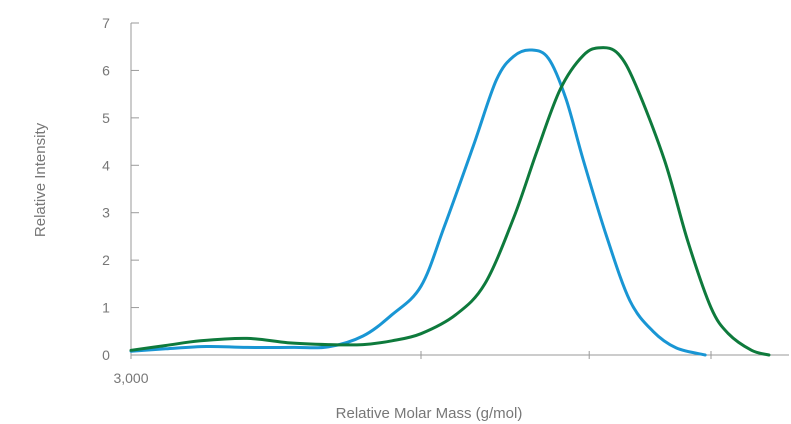 Image resolution: width=791 pixels, height=424 pixels. What do you see at coordinates (429, 413) in the screenshot?
I see `x-axis-title: Relative Molar Mass (g/mol)` at bounding box center [429, 413].